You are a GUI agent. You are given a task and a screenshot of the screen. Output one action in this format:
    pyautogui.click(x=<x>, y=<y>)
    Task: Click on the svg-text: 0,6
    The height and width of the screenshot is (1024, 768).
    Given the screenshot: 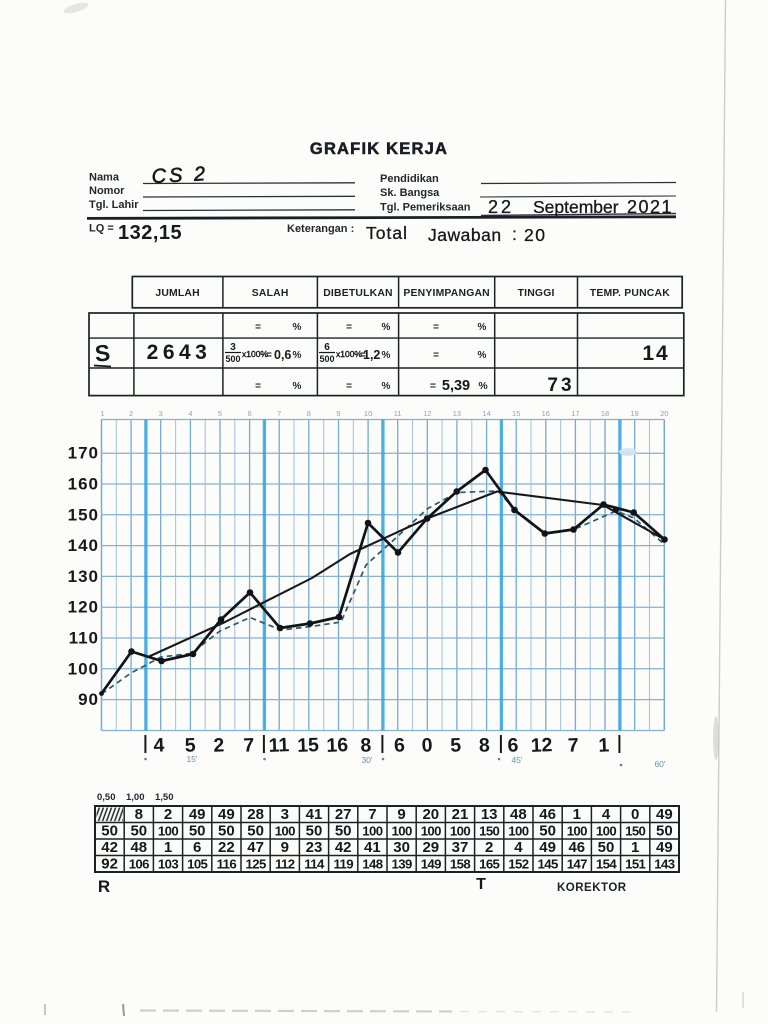 What is the action you would take?
    pyautogui.click(x=282, y=355)
    